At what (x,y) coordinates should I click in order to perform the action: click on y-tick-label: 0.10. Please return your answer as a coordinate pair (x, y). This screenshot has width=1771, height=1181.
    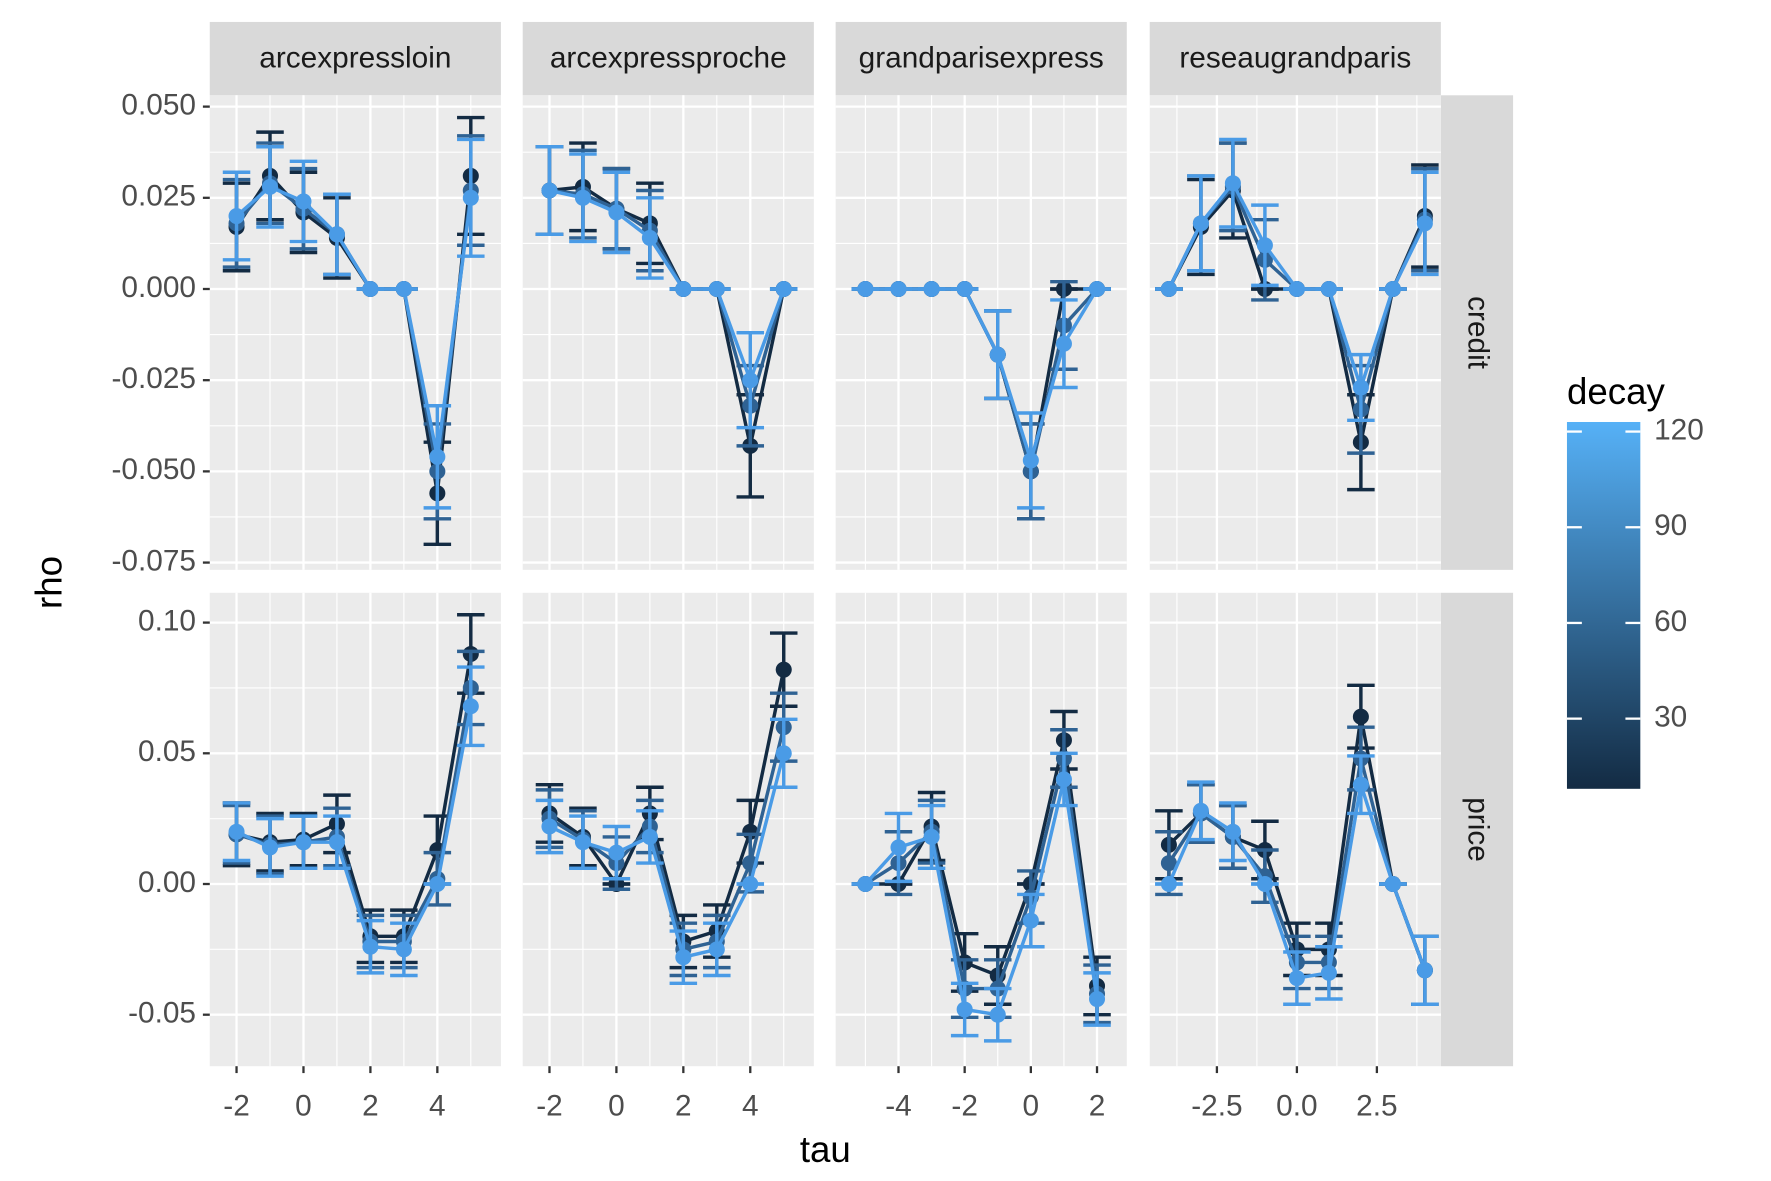
    Looking at the image, I should click on (167, 620).